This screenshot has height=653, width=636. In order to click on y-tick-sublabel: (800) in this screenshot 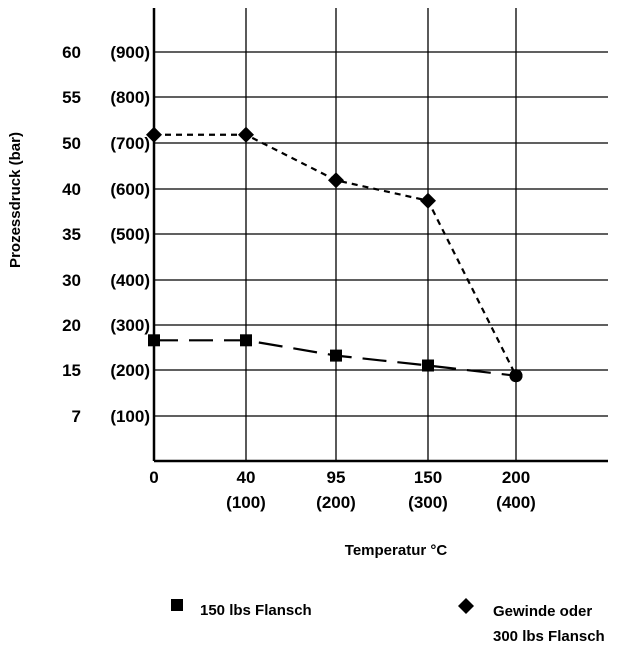, I will do `click(130, 97)`.